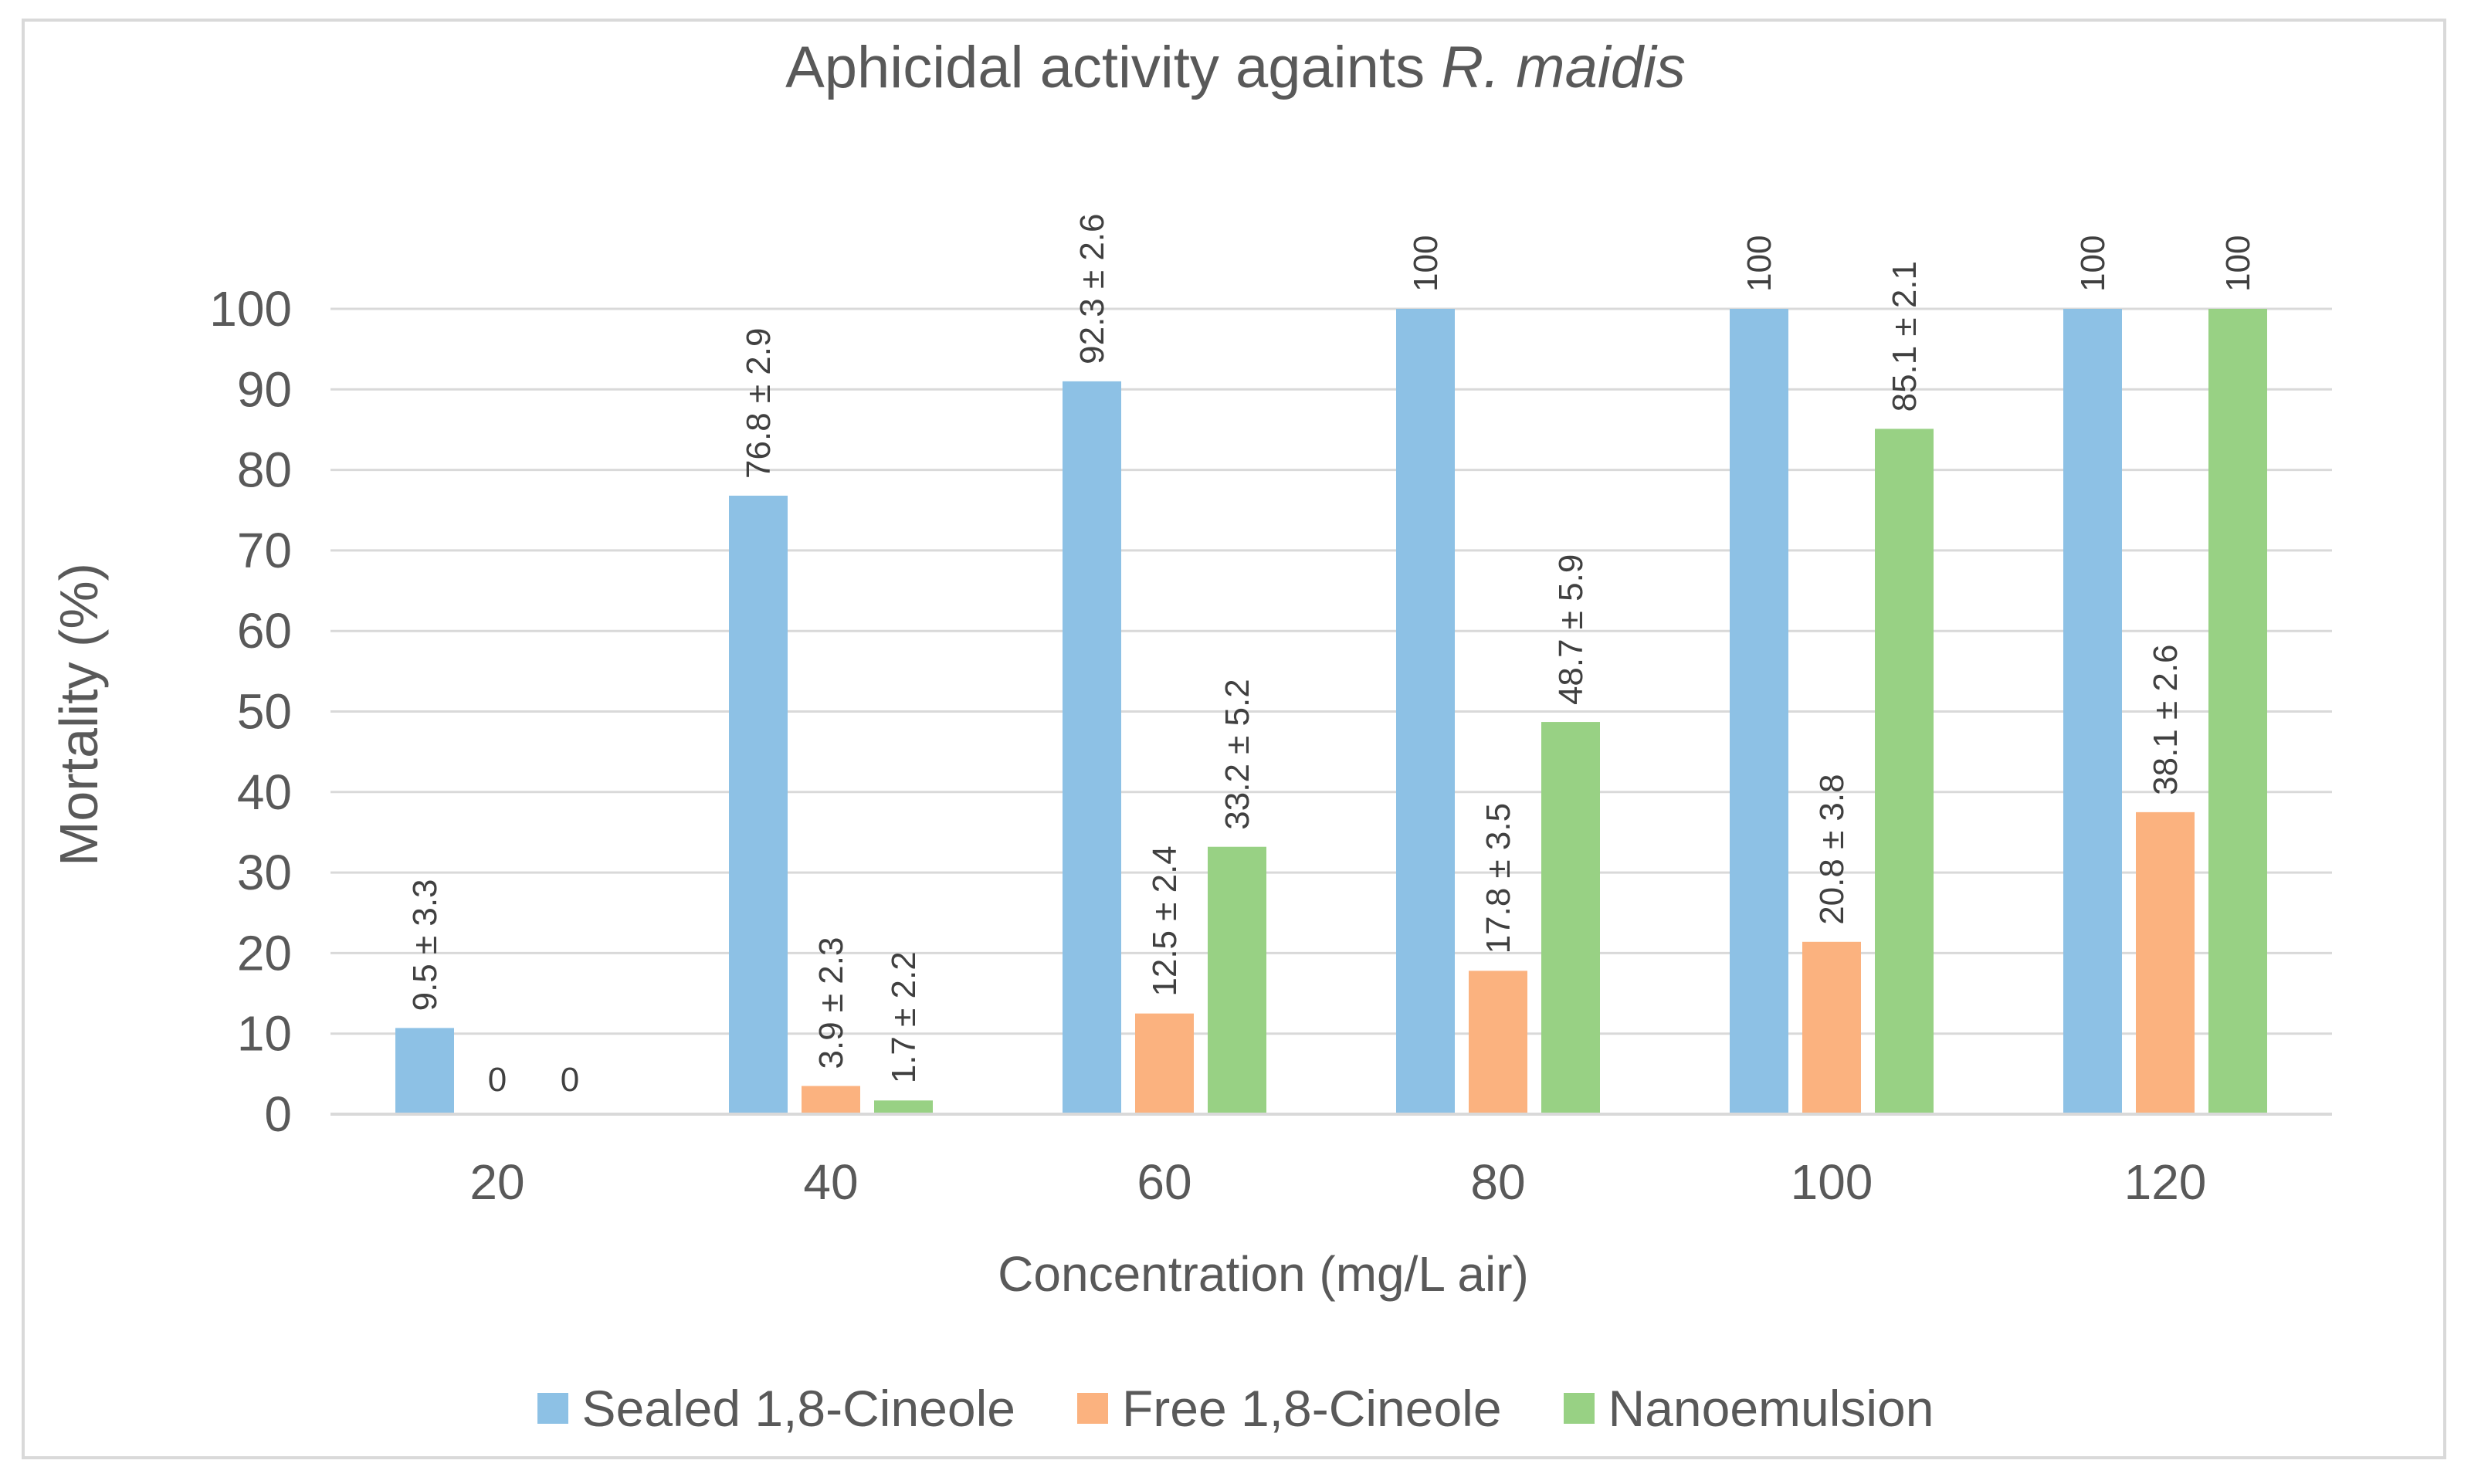  I want to click on data-label: 9.5 ± 3.3, so click(425, 945).